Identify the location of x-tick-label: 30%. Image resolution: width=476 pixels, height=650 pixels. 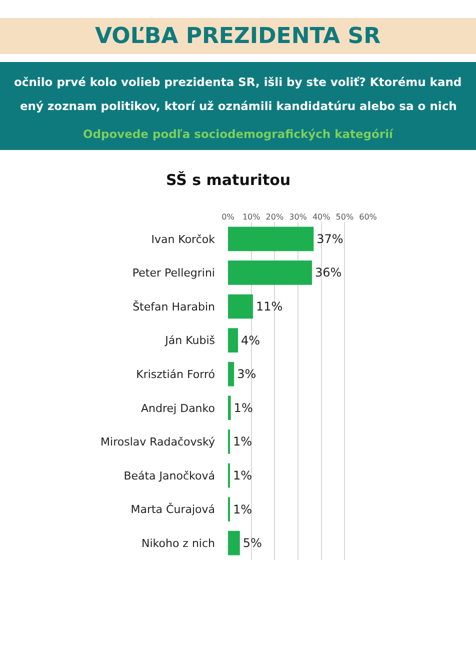
(298, 217).